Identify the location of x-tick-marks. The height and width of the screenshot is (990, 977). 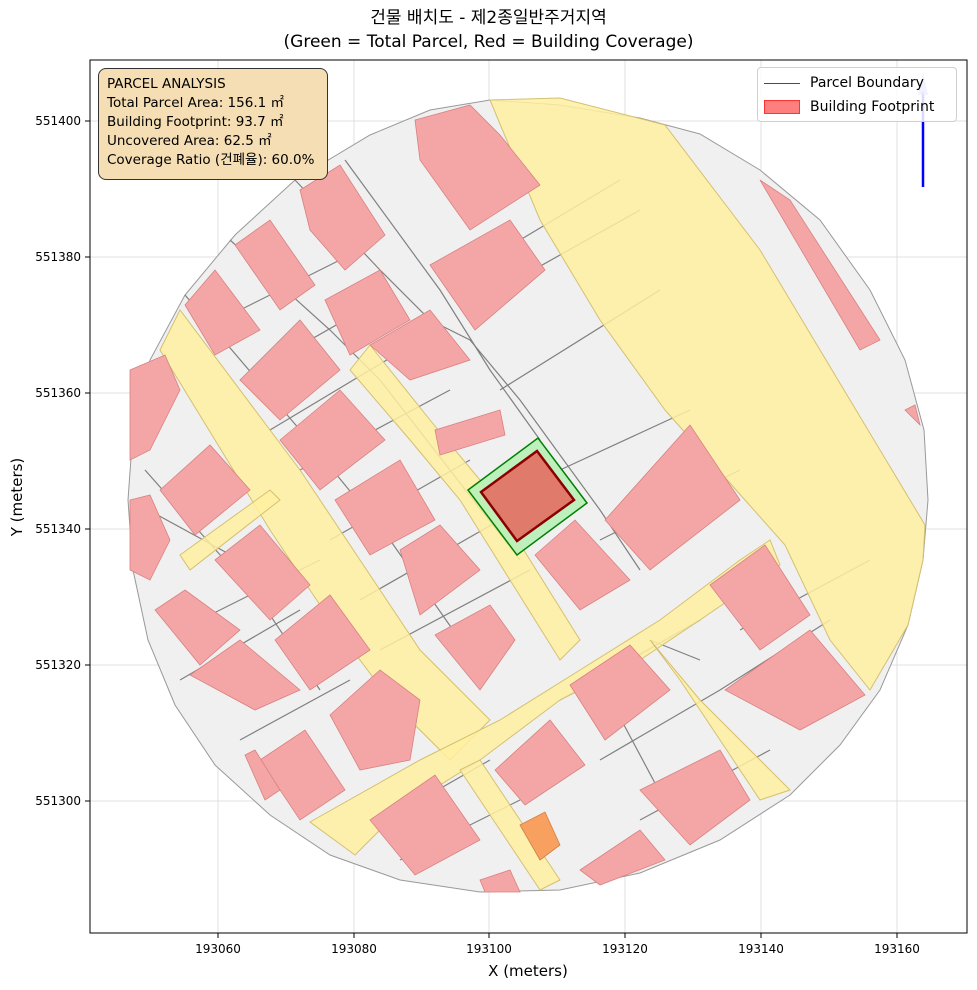
(557, 935).